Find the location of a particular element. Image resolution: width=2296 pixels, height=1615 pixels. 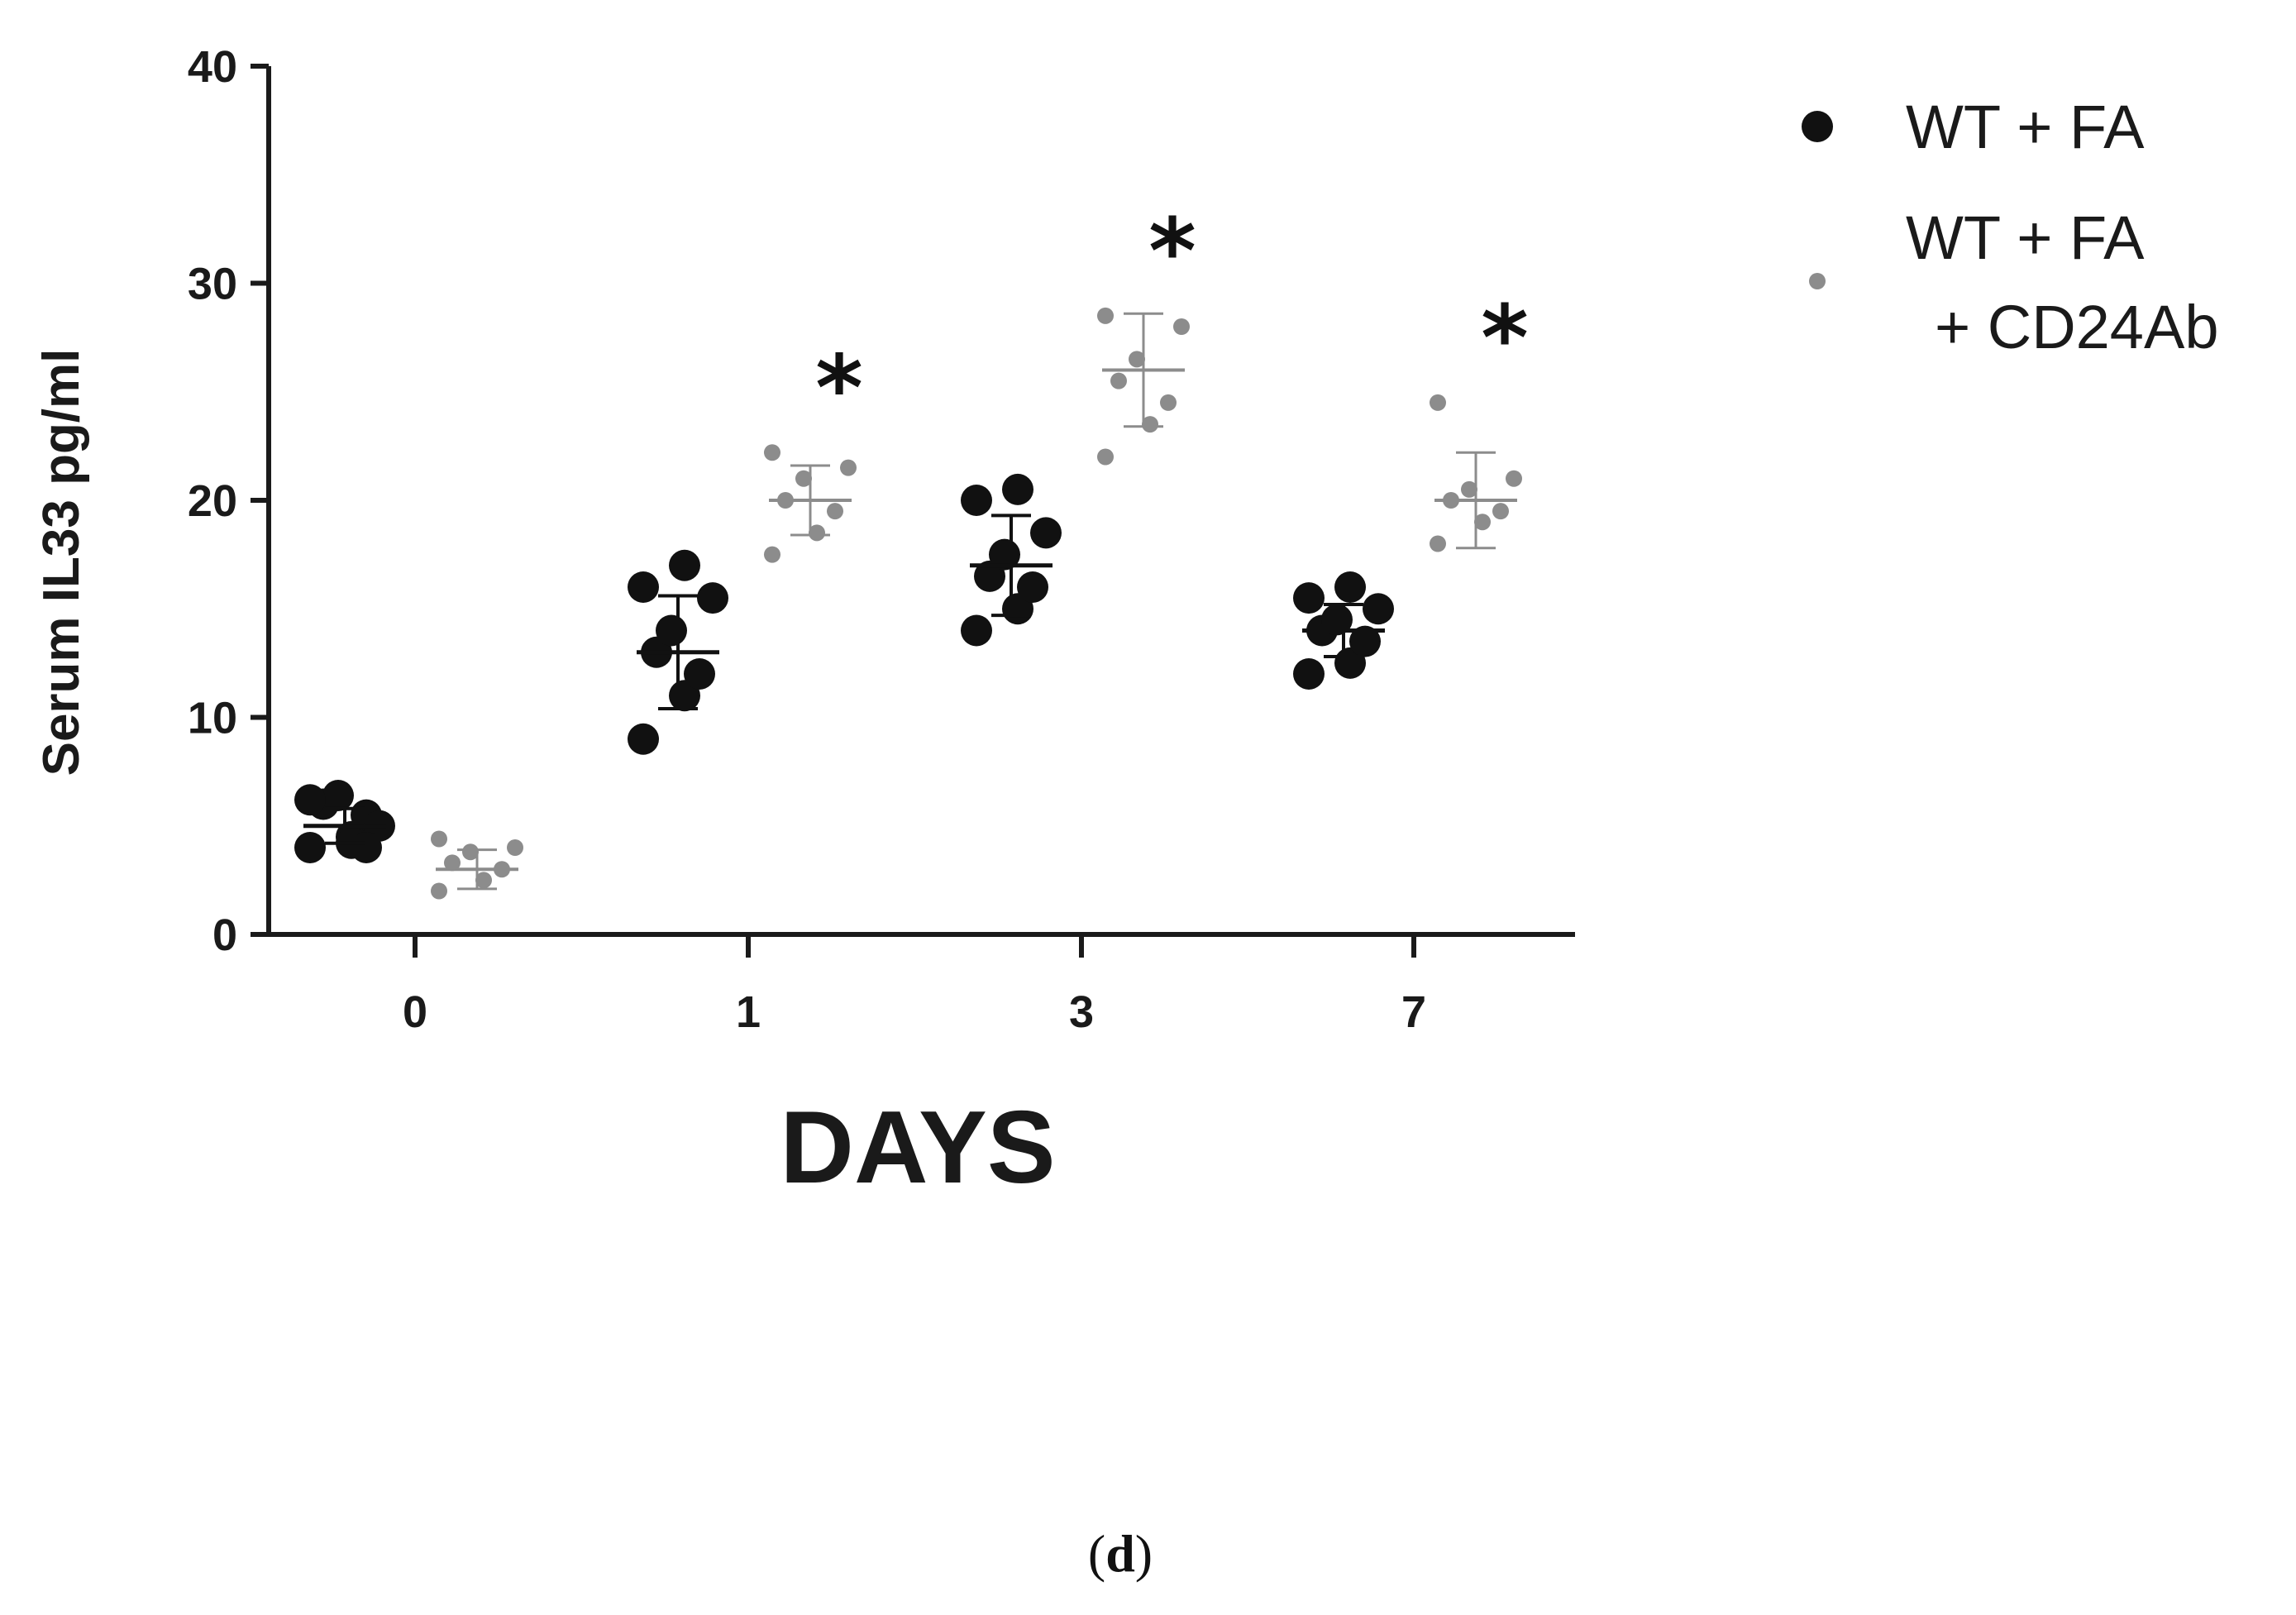

x-tick-label: 1 is located at coordinates (748, 1012).